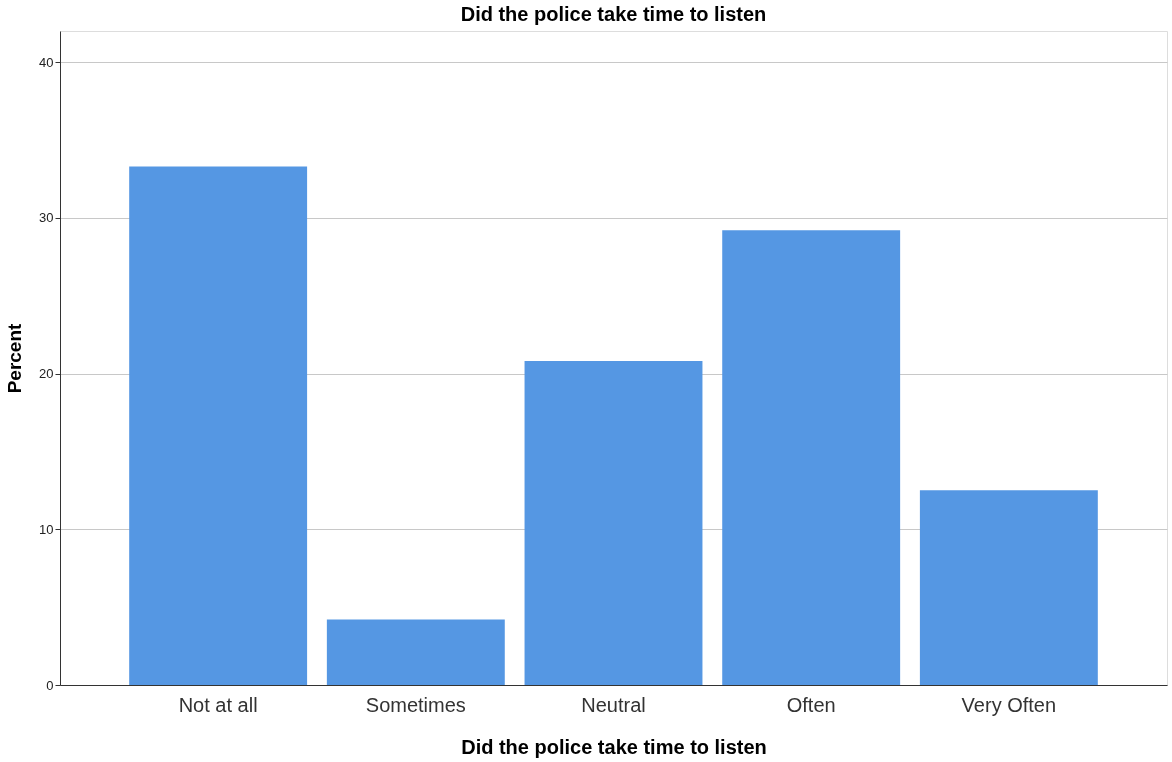  I want to click on x-tick-label: Often, so click(811, 704).